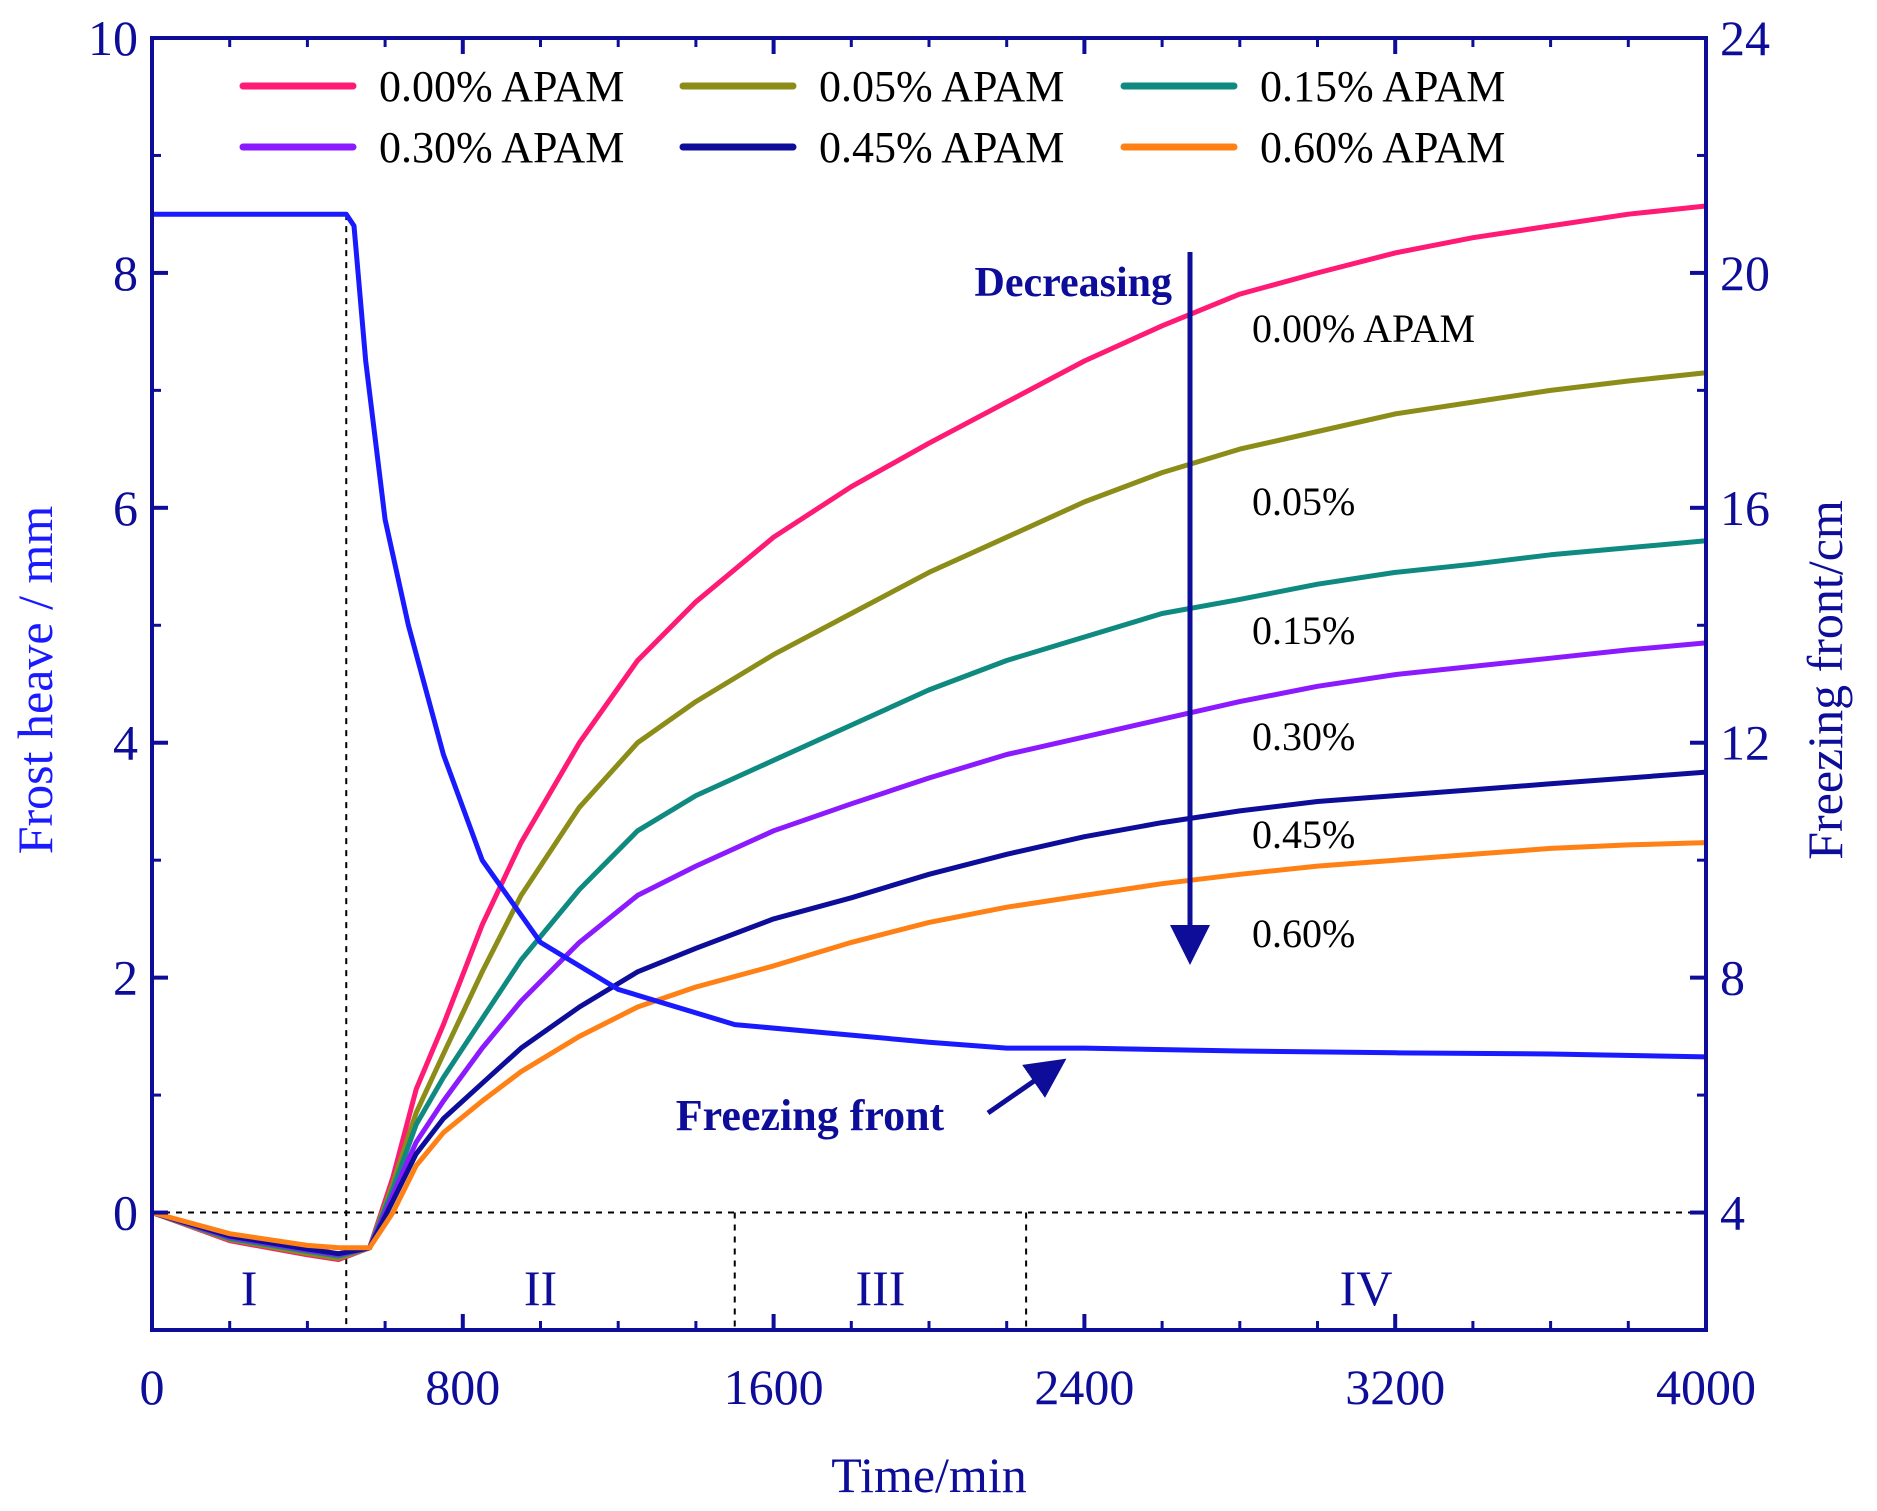 Image resolution: width=1877 pixels, height=1511 pixels. Describe the element at coordinates (125, 978) in the screenshot. I see `y-tick-label: 2` at that location.